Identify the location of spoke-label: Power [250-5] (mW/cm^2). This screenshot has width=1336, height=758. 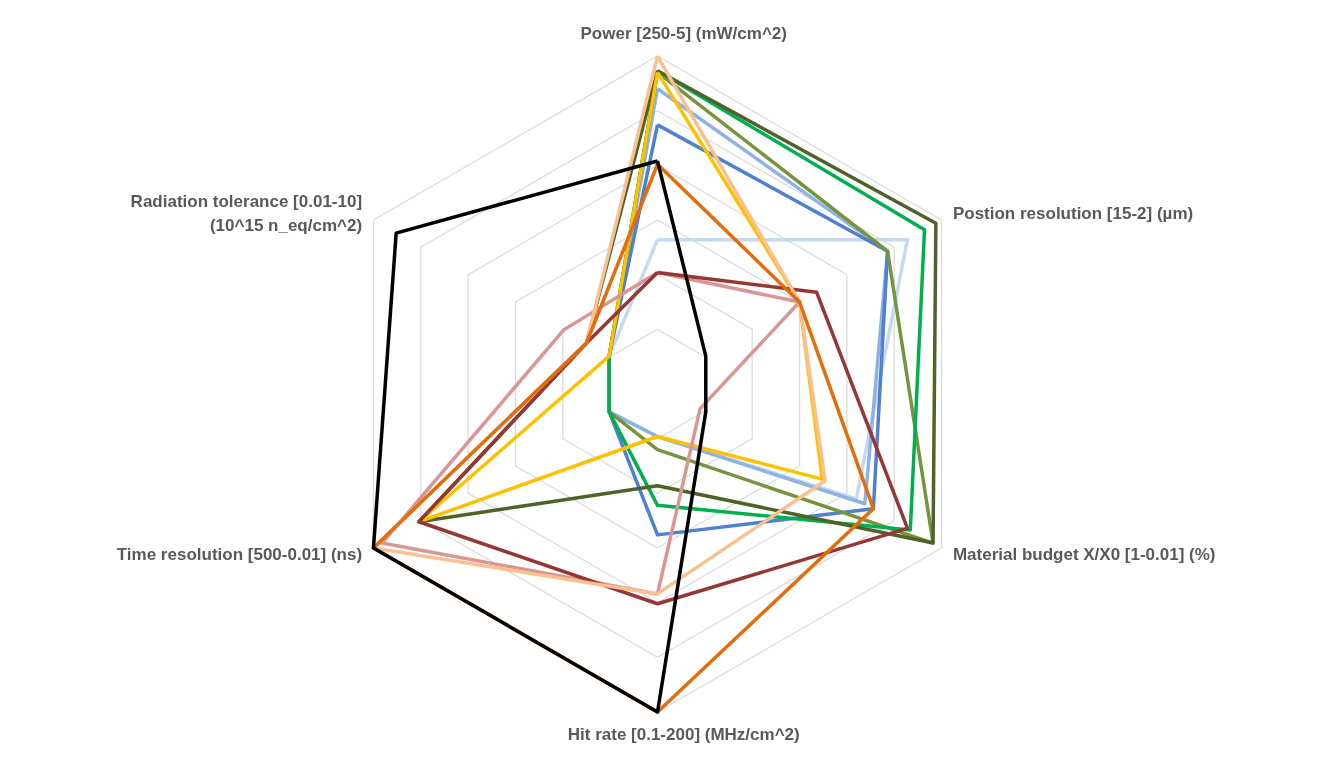
(683, 33).